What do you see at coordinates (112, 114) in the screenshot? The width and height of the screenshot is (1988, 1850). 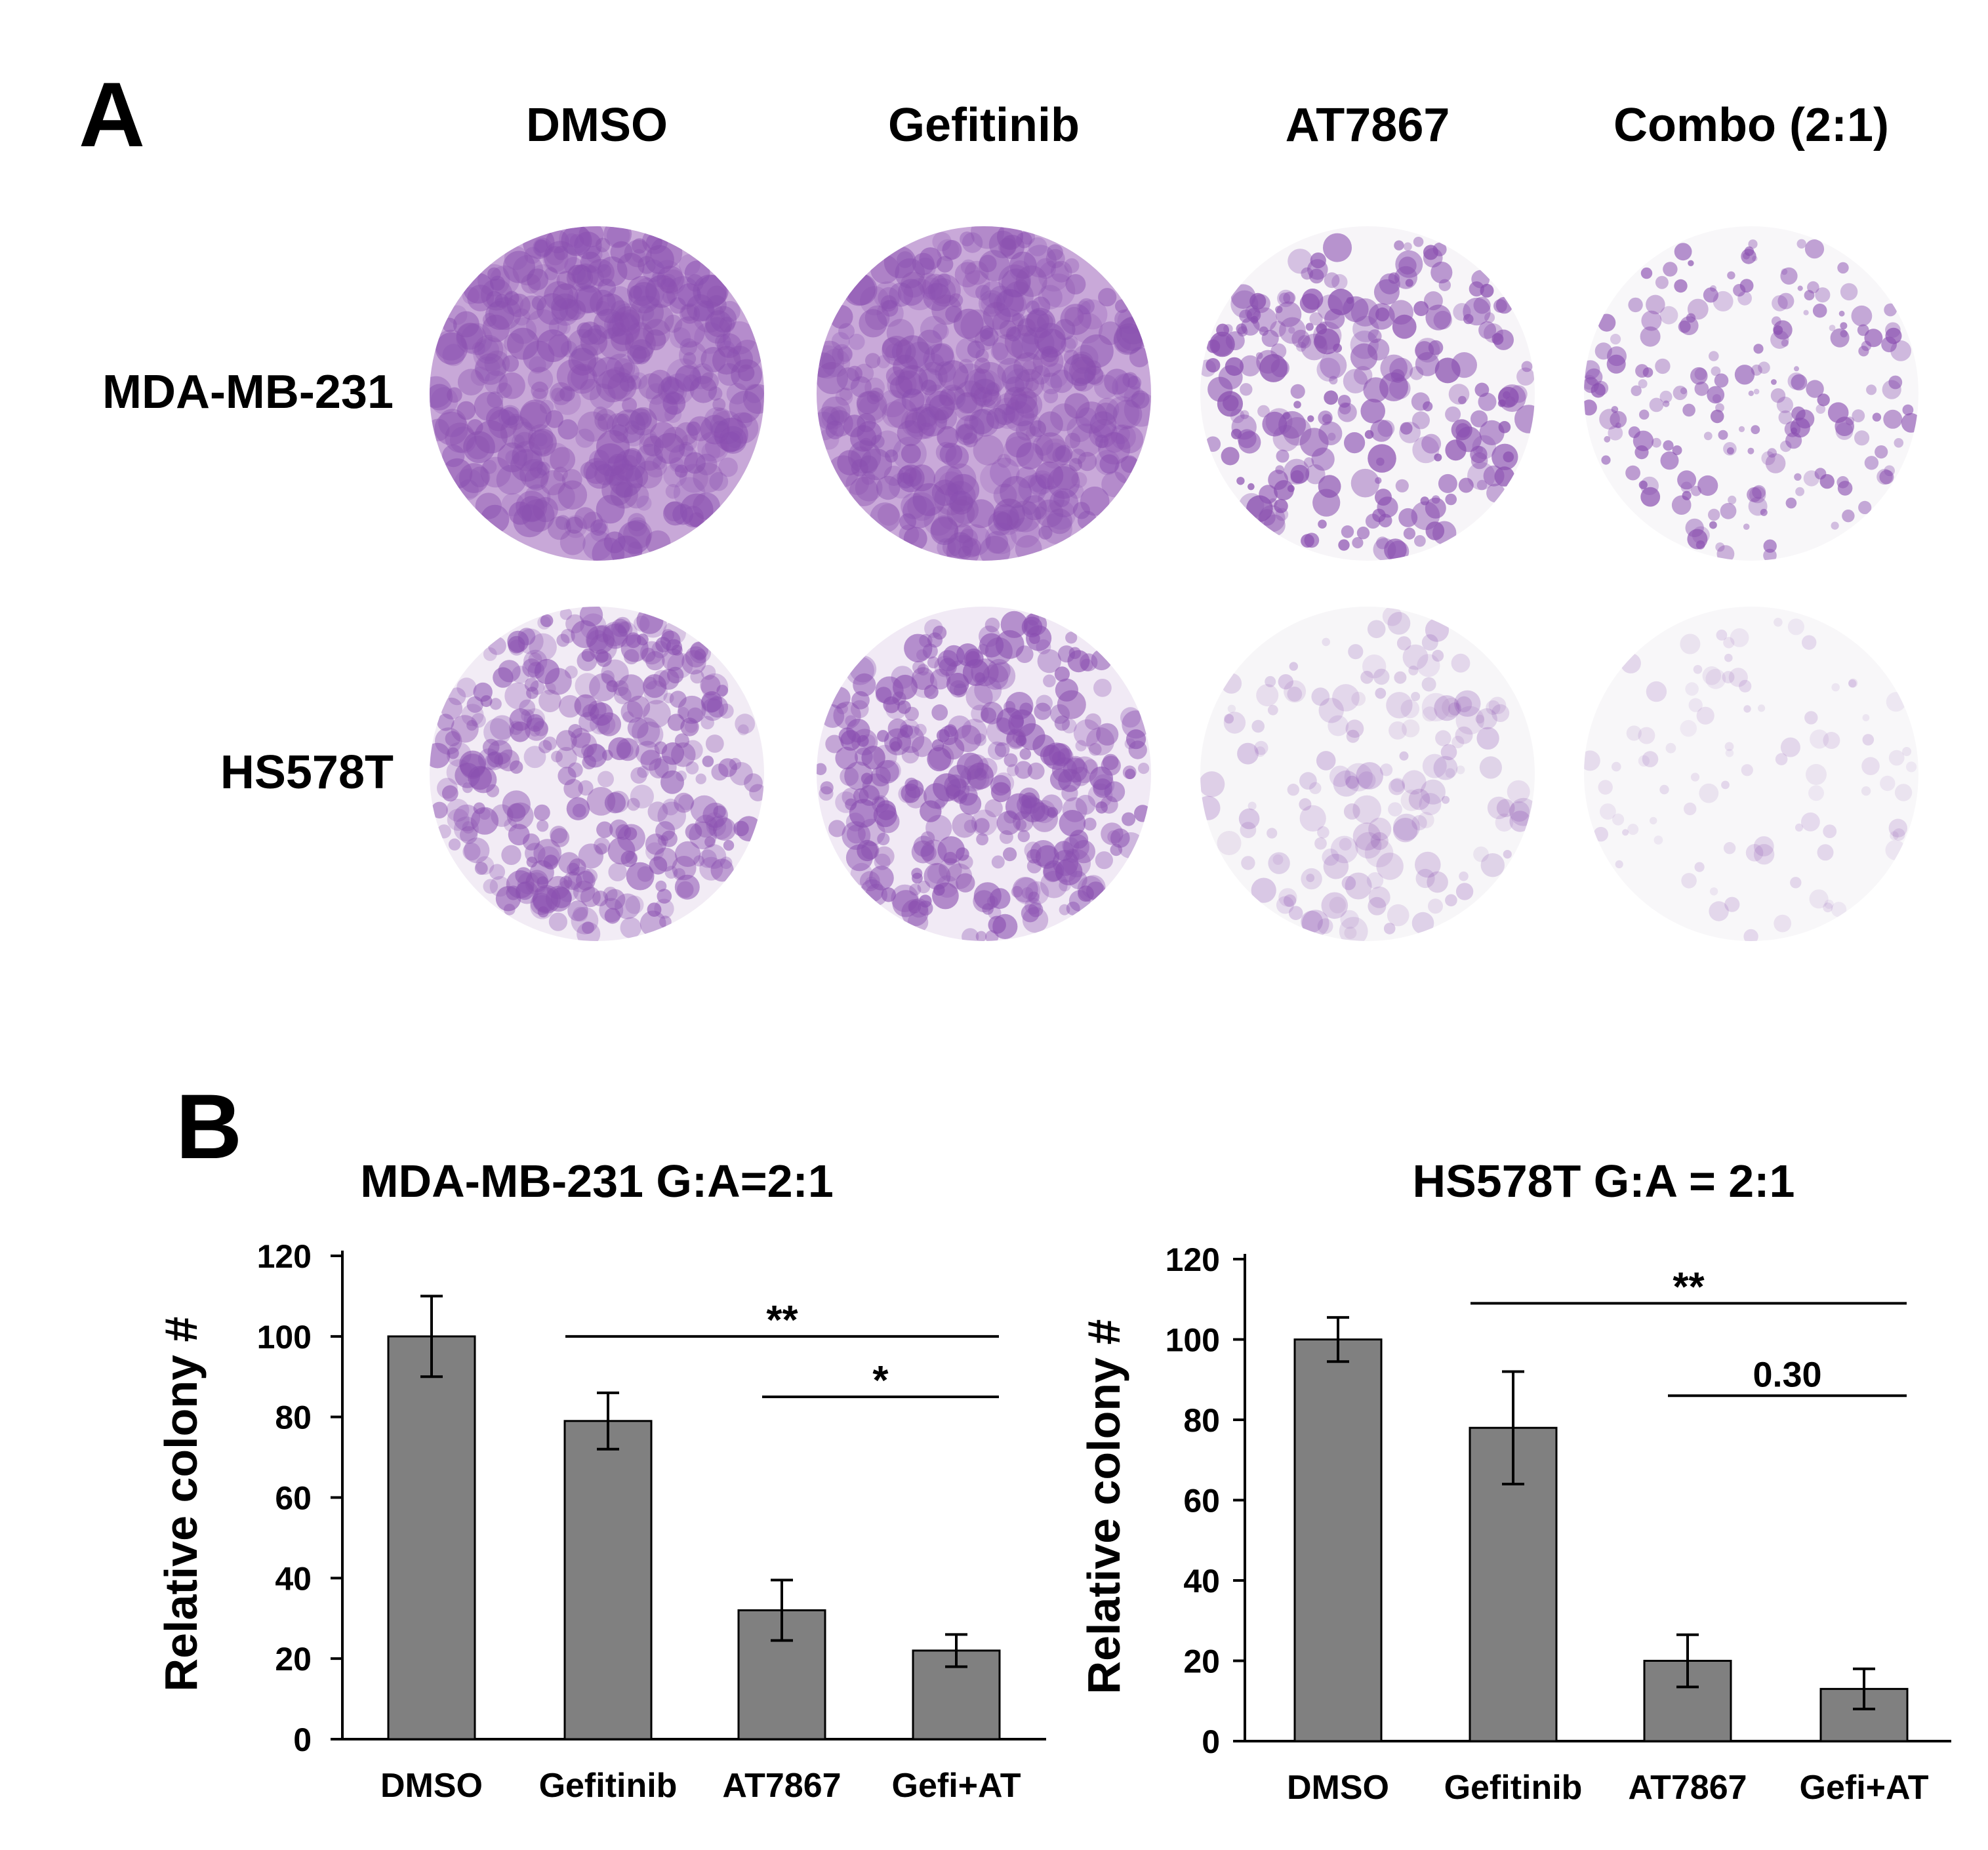 I see `panel-a-letter: A` at bounding box center [112, 114].